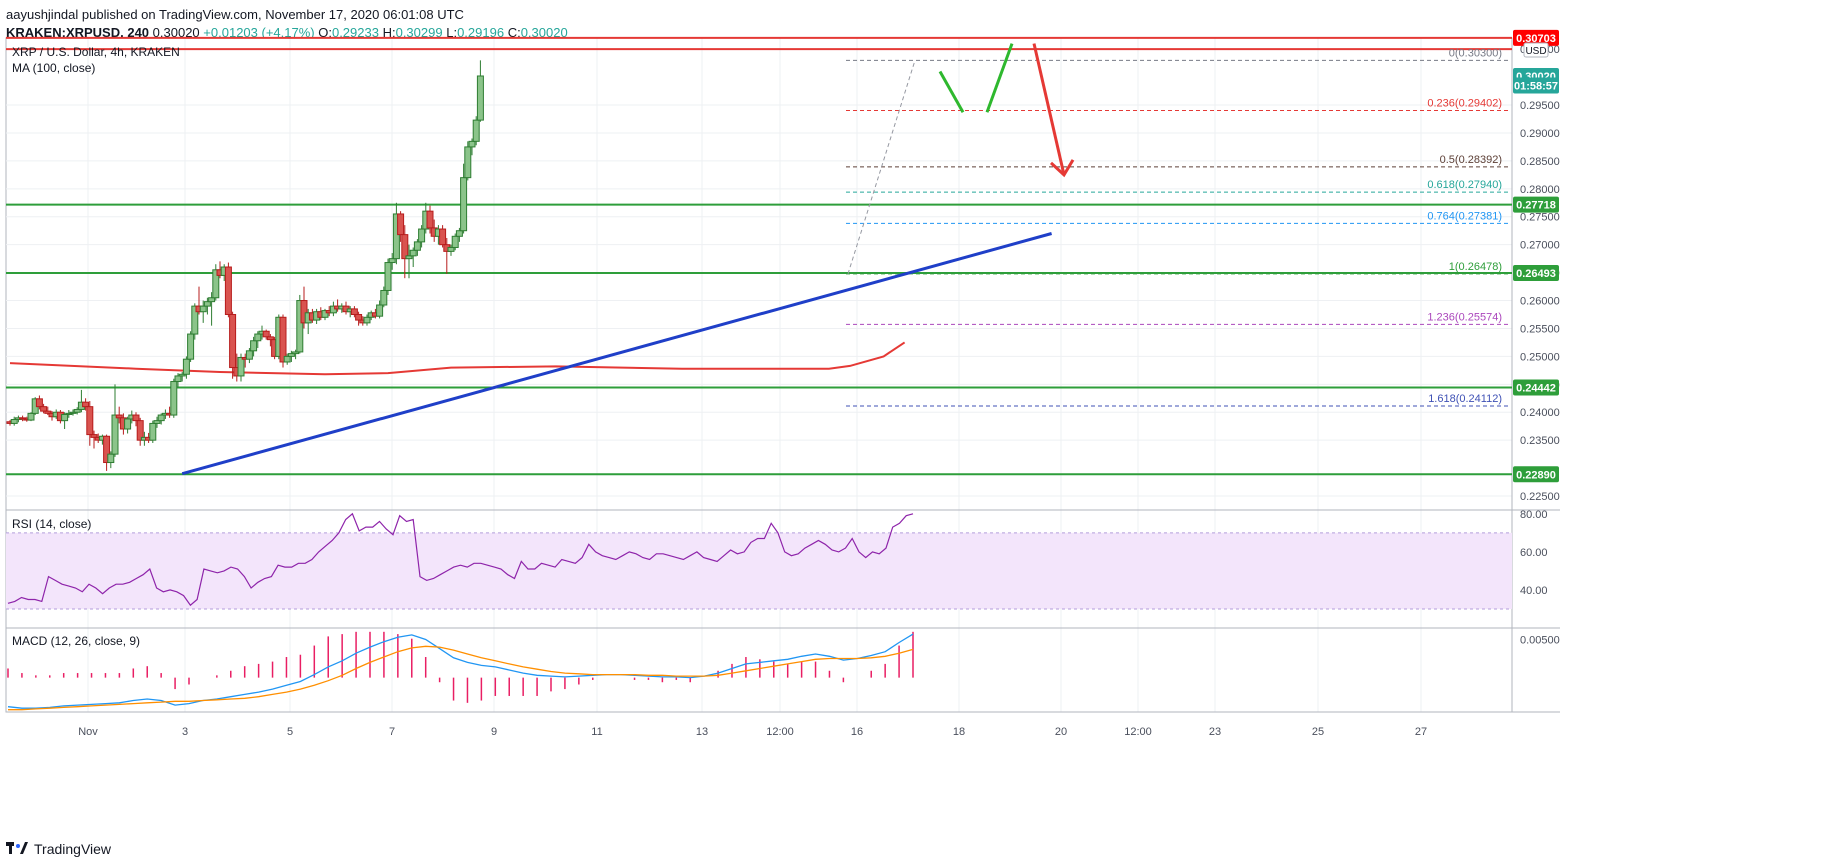 The height and width of the screenshot is (868, 1828). Describe the element at coordinates (1471, 160) in the screenshot. I see `fib-level-label: 0.5(0.28392)` at that location.